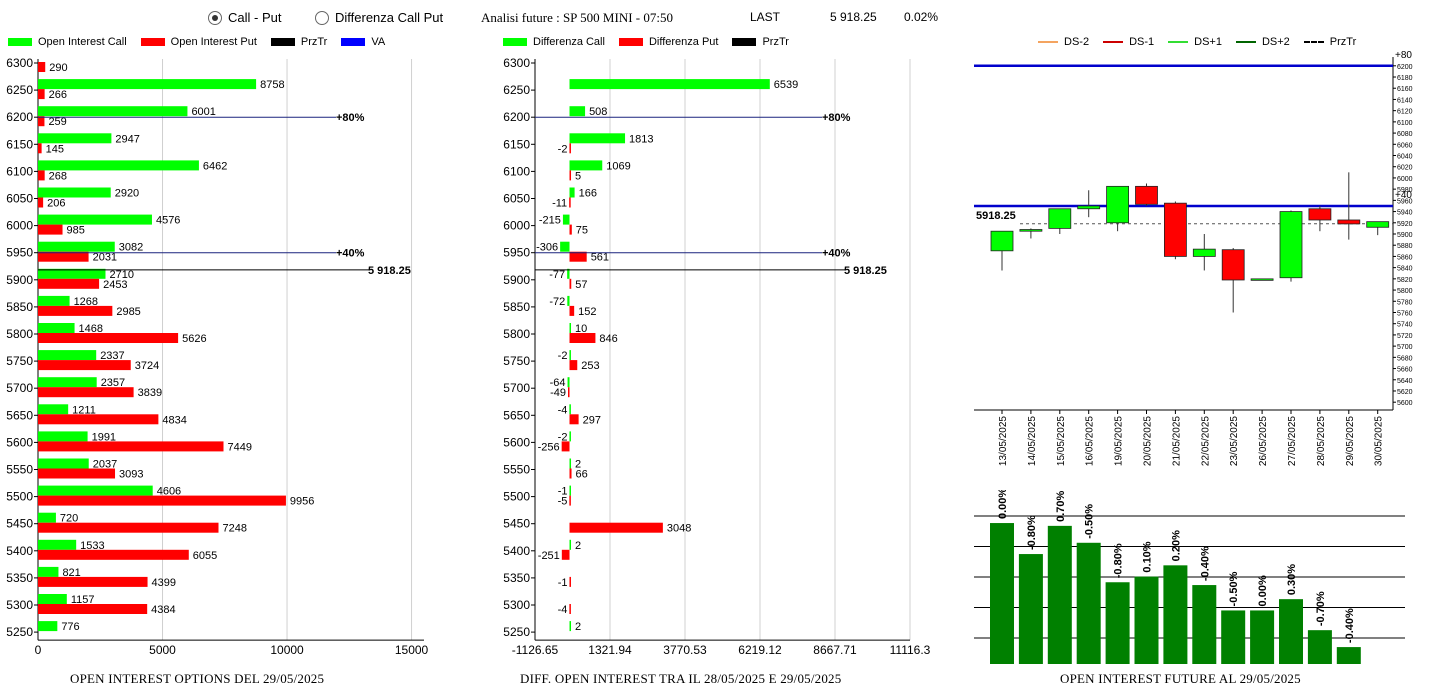  Describe the element at coordinates (162, 649) in the screenshot. I see `x-tick-label: 5000` at that location.